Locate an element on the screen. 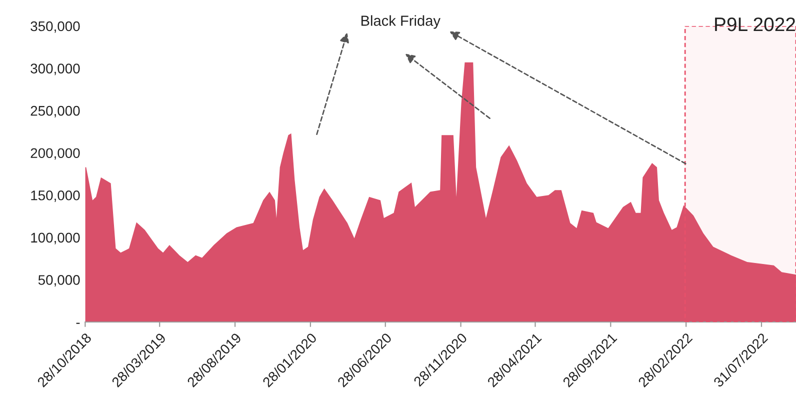 This screenshot has height=400, width=796. y-tick-label: 250,000 is located at coordinates (55, 112).